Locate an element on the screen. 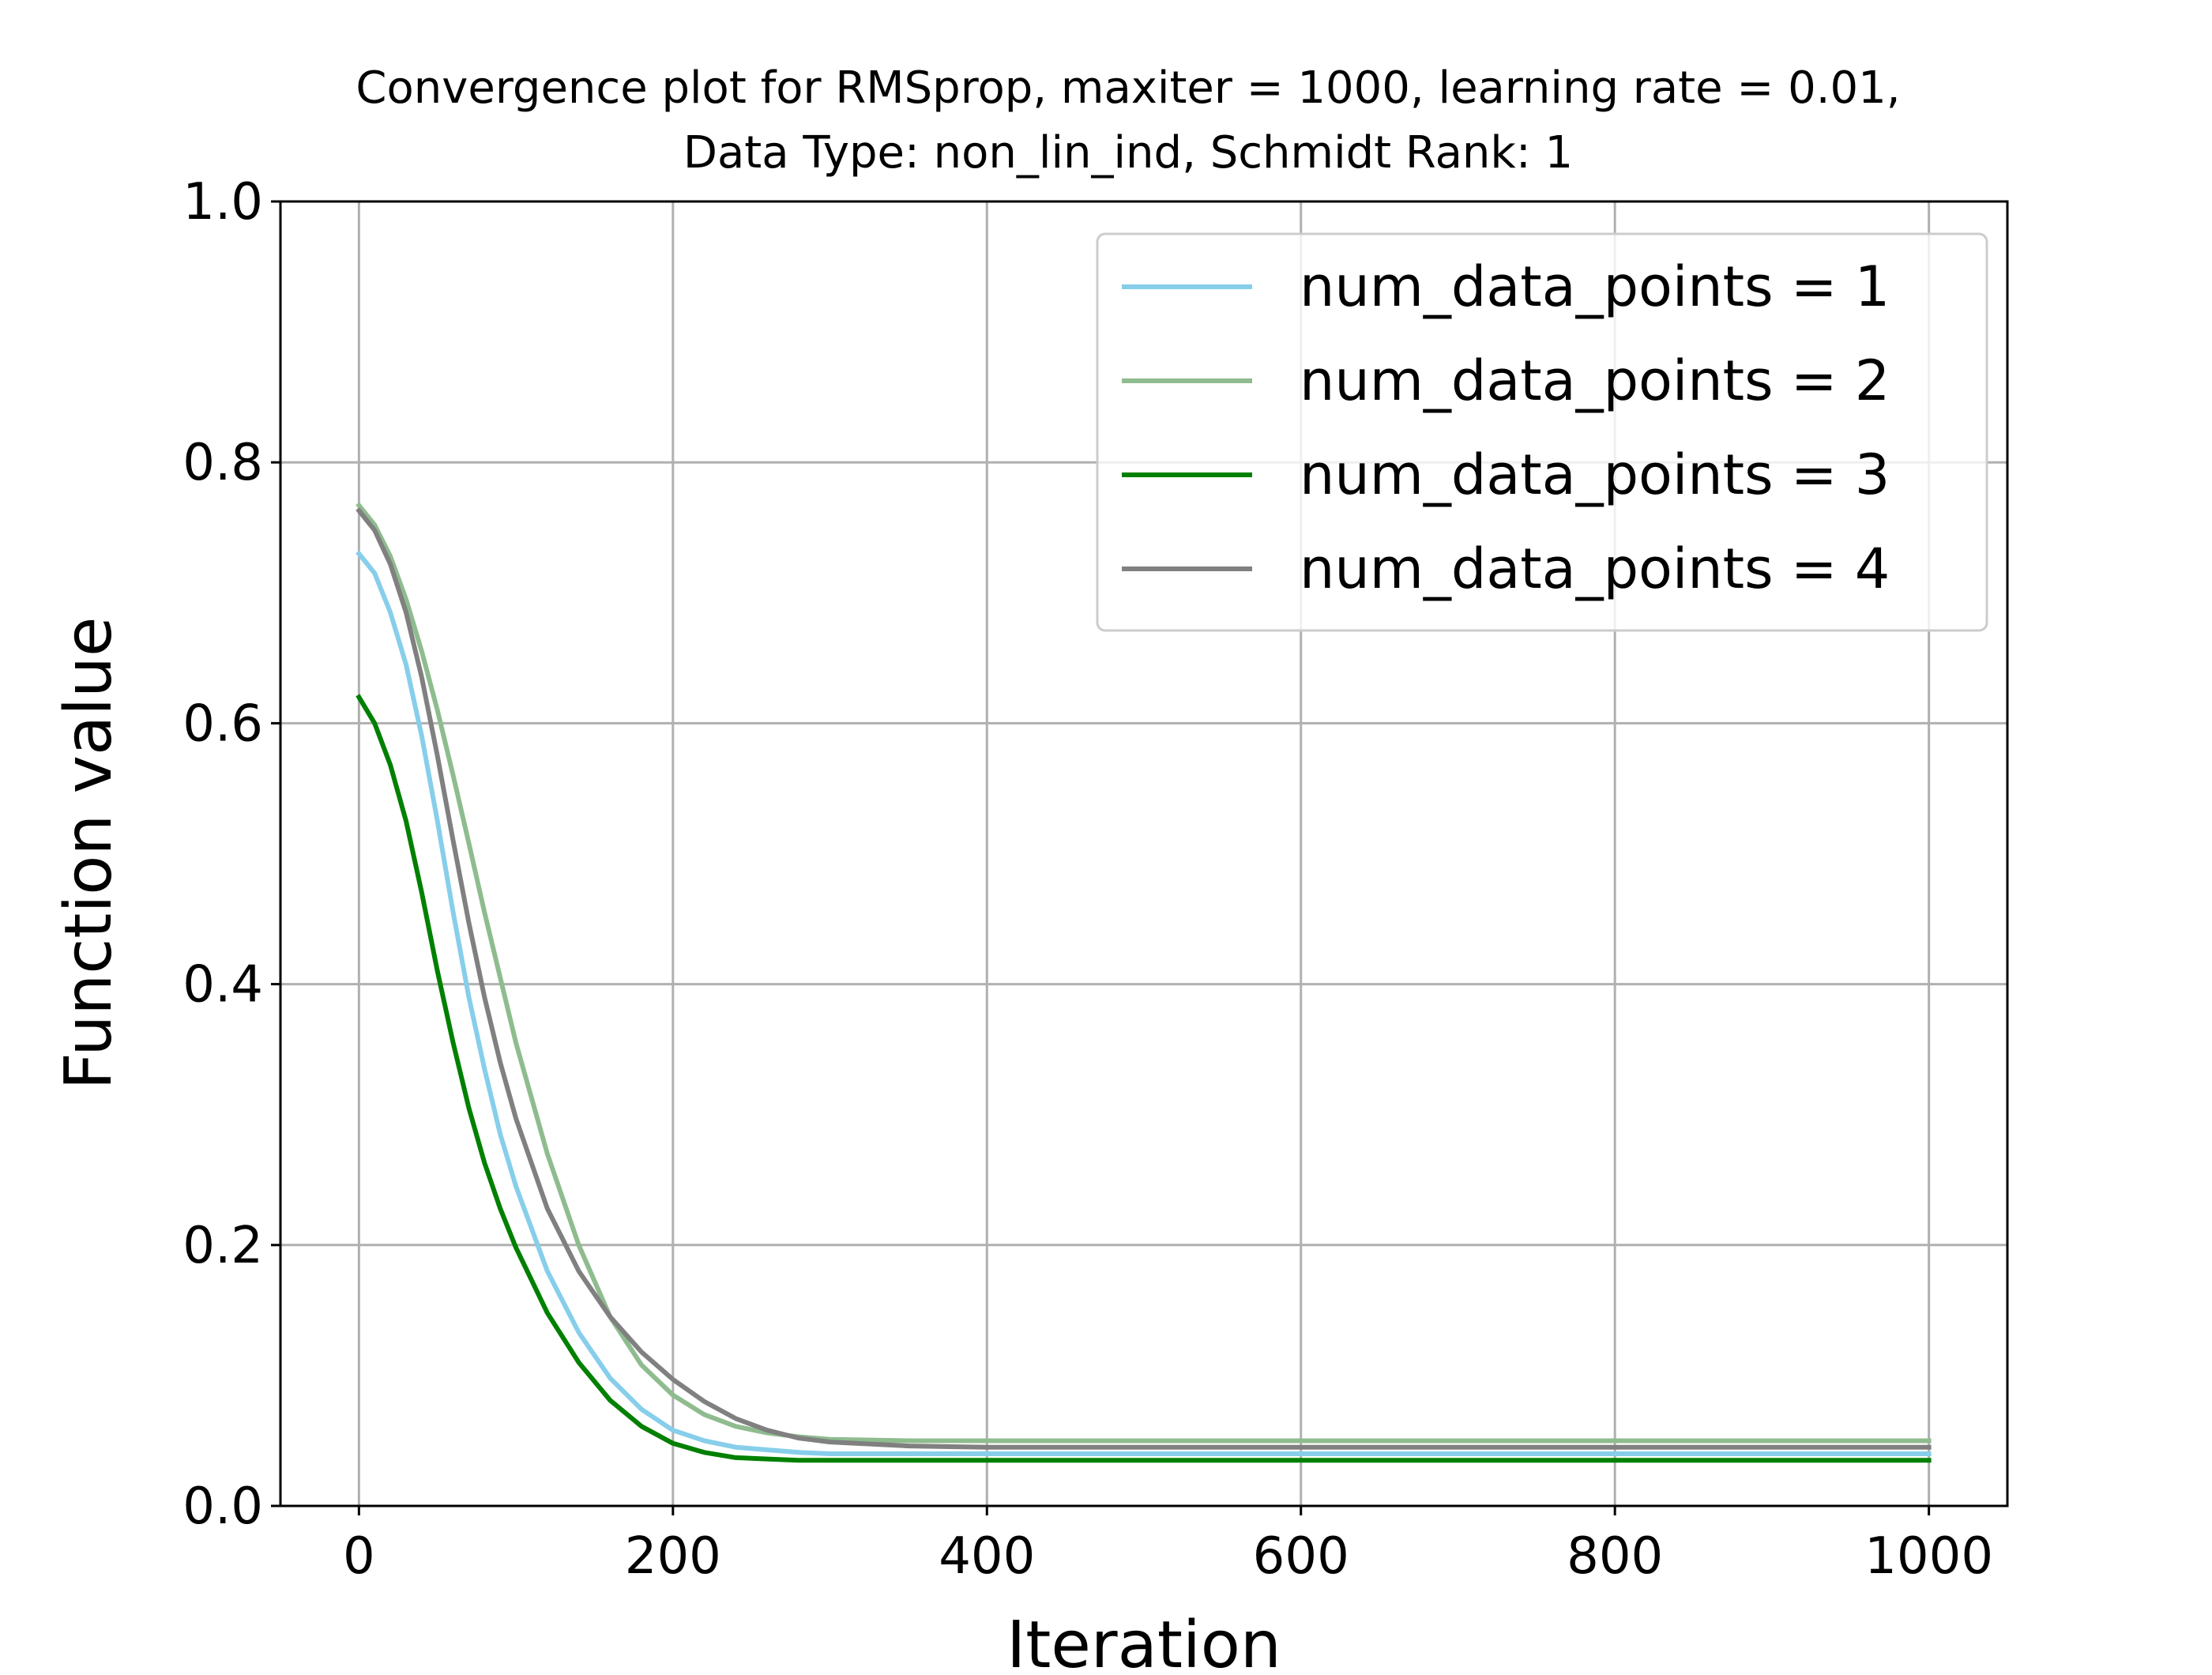 Image resolution: width=2212 pixels, height=1675 pixels. legend-label-1: num_data_points = 1 is located at coordinates (1595, 286).